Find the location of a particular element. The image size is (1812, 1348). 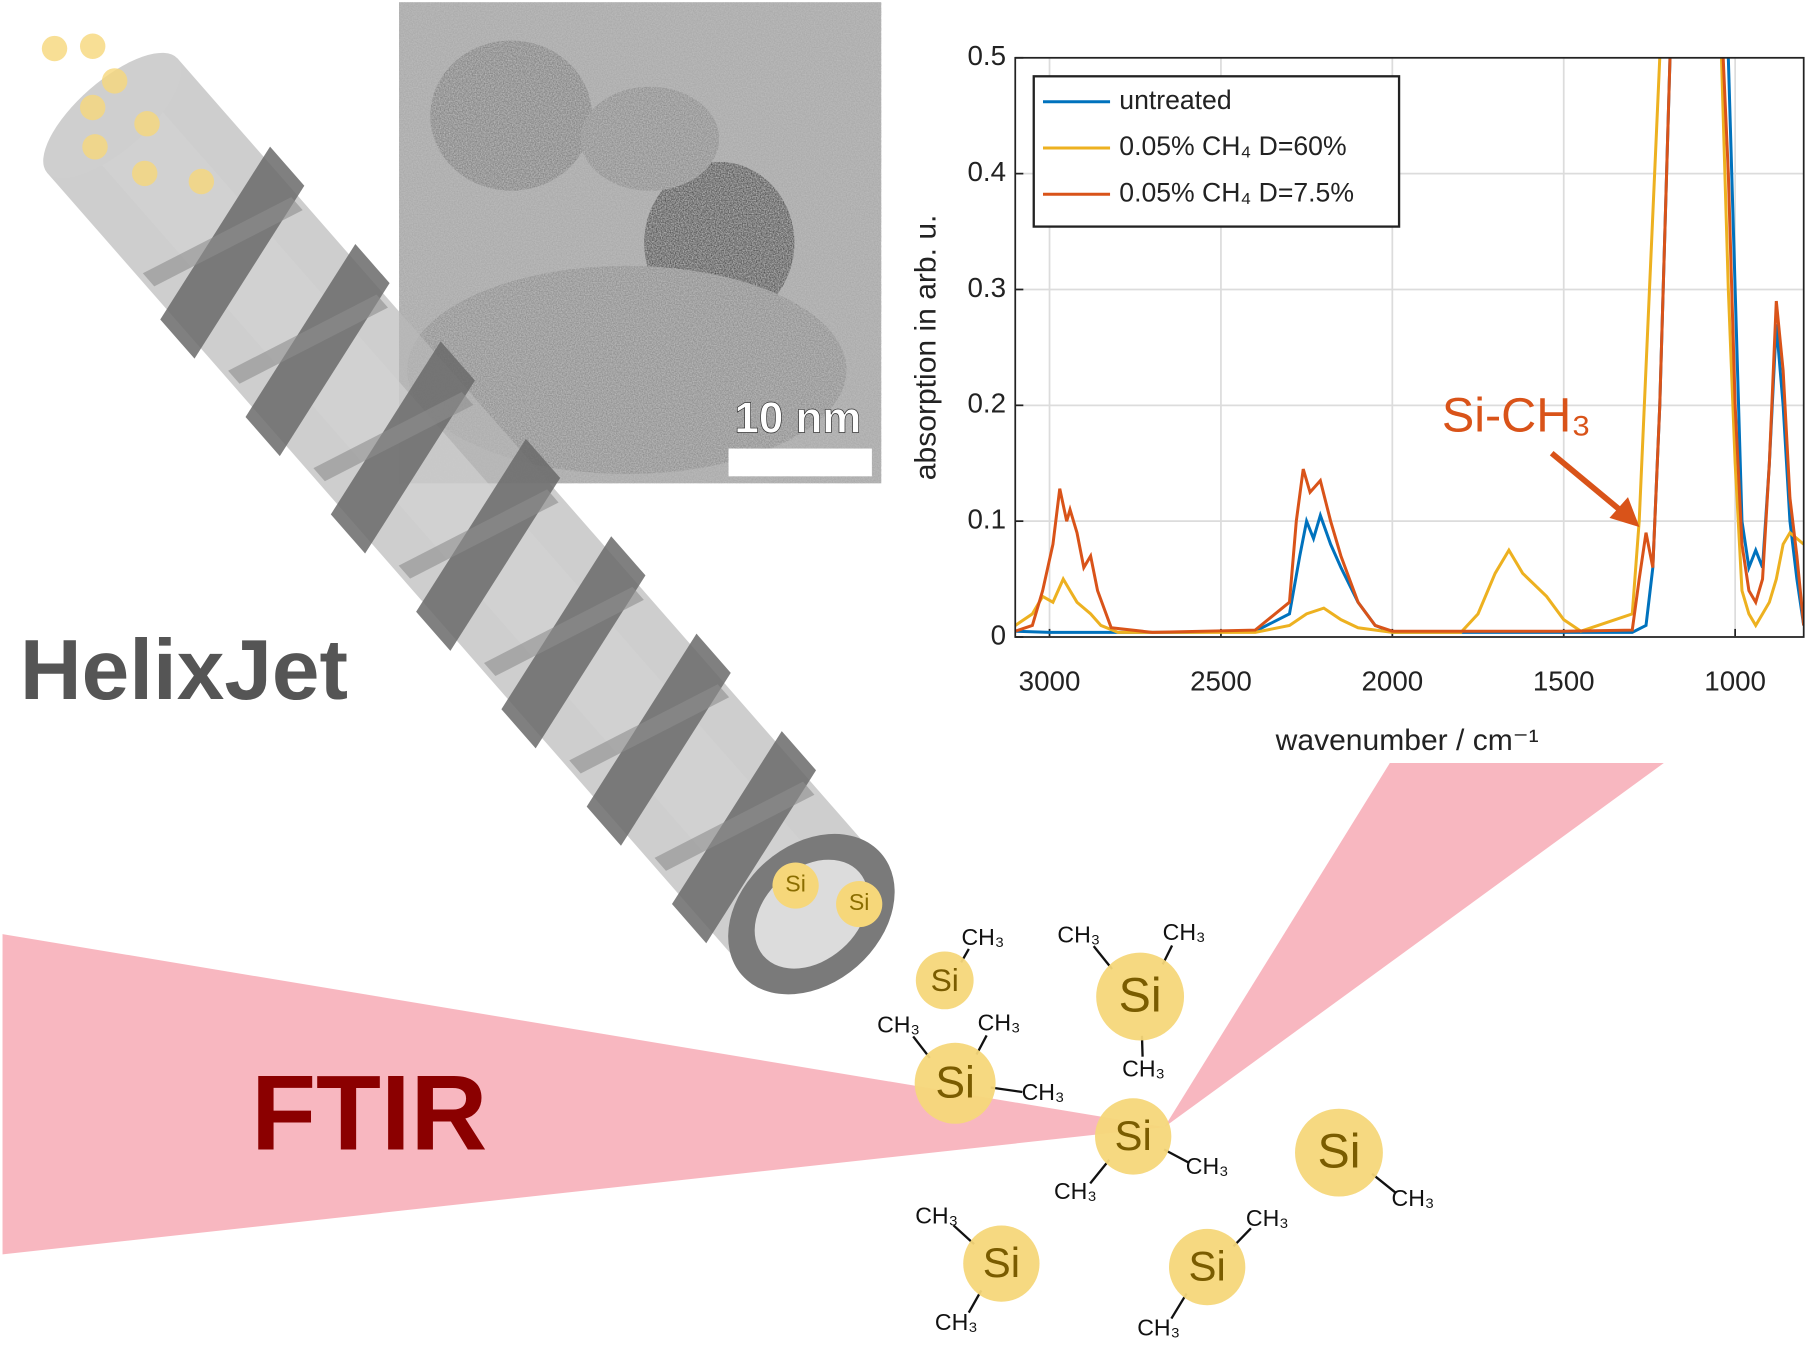

y-tick-label: 0.1 is located at coordinates (986, 518).